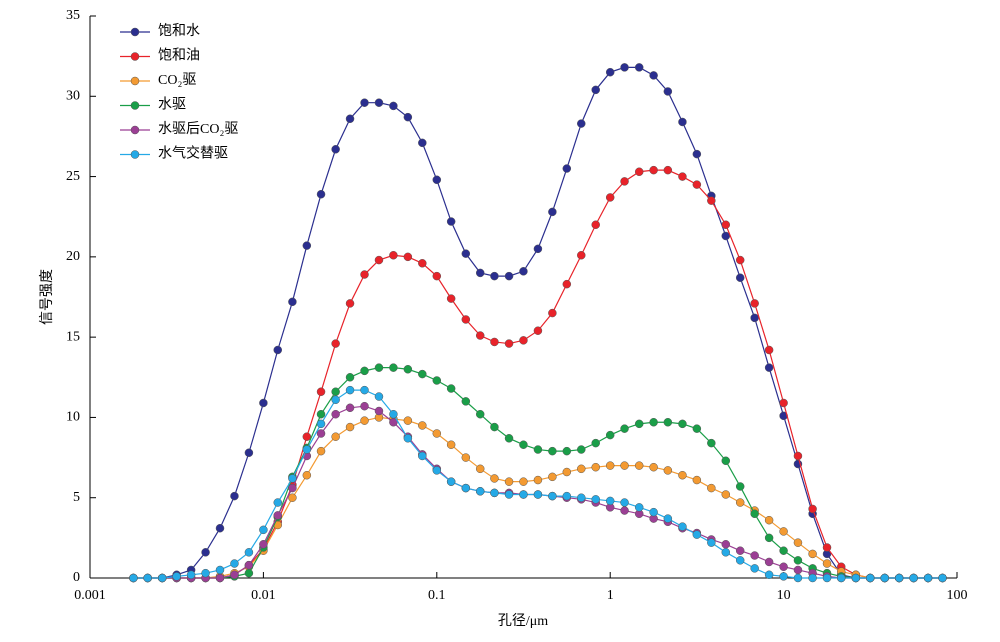 The image size is (1000, 642). What do you see at coordinates (263, 595) in the screenshot?
I see `x-tick-label: 0.01` at bounding box center [263, 595].